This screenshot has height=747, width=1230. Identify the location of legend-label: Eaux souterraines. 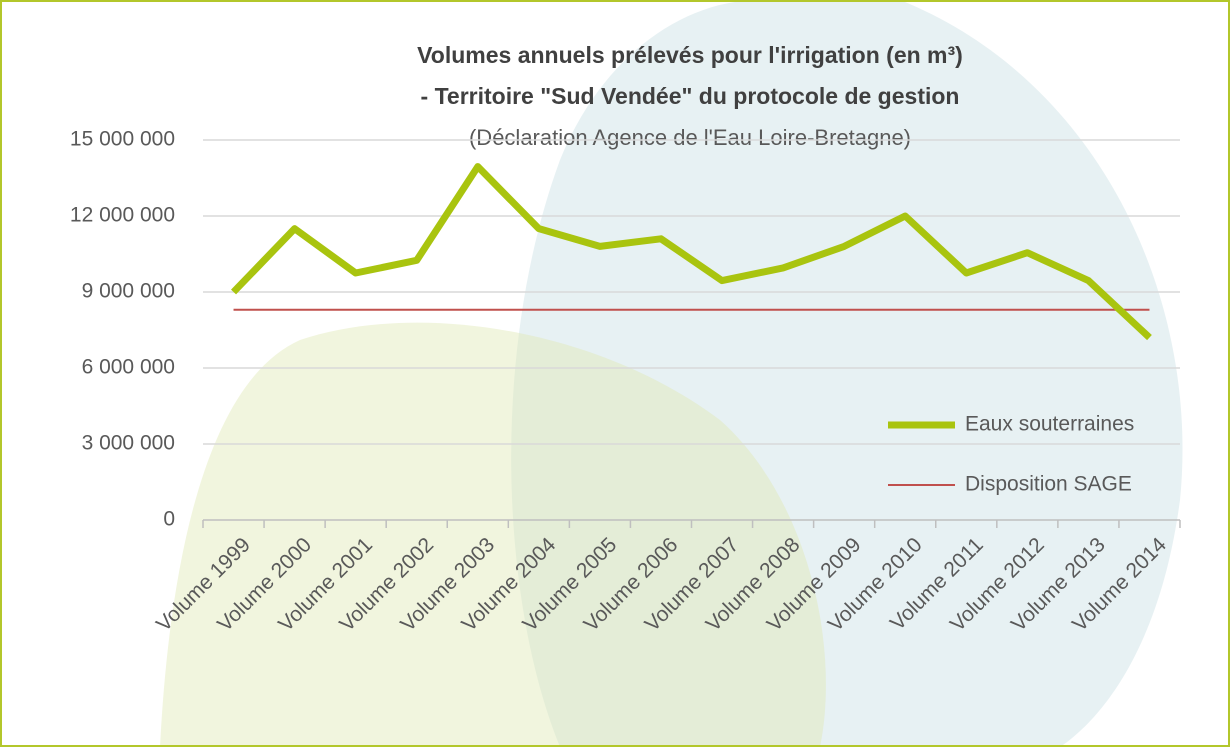
(1049, 424).